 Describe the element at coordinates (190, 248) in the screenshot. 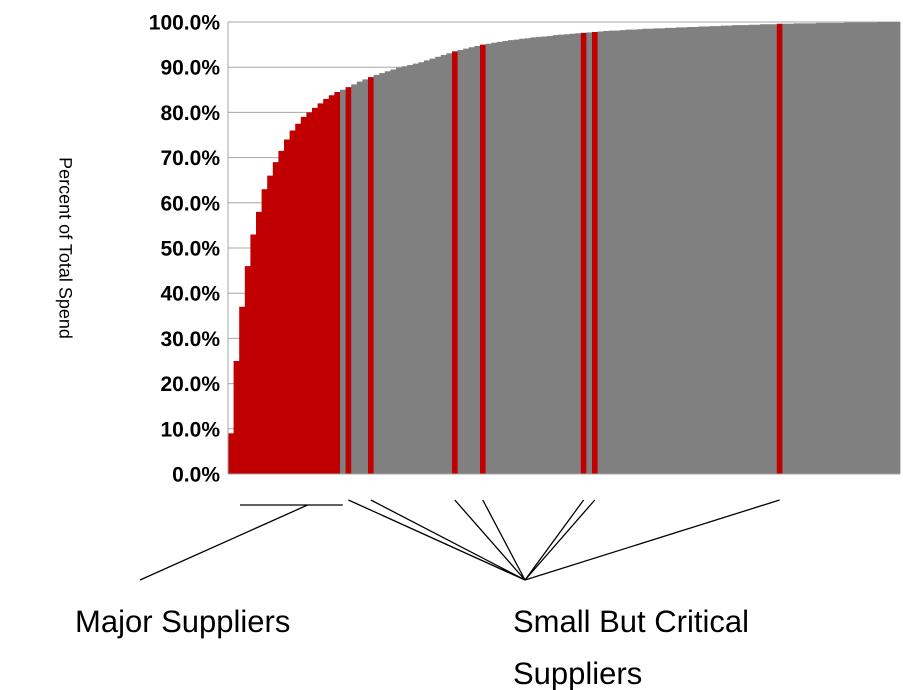

I see `y-tick-label: 50.0%` at that location.